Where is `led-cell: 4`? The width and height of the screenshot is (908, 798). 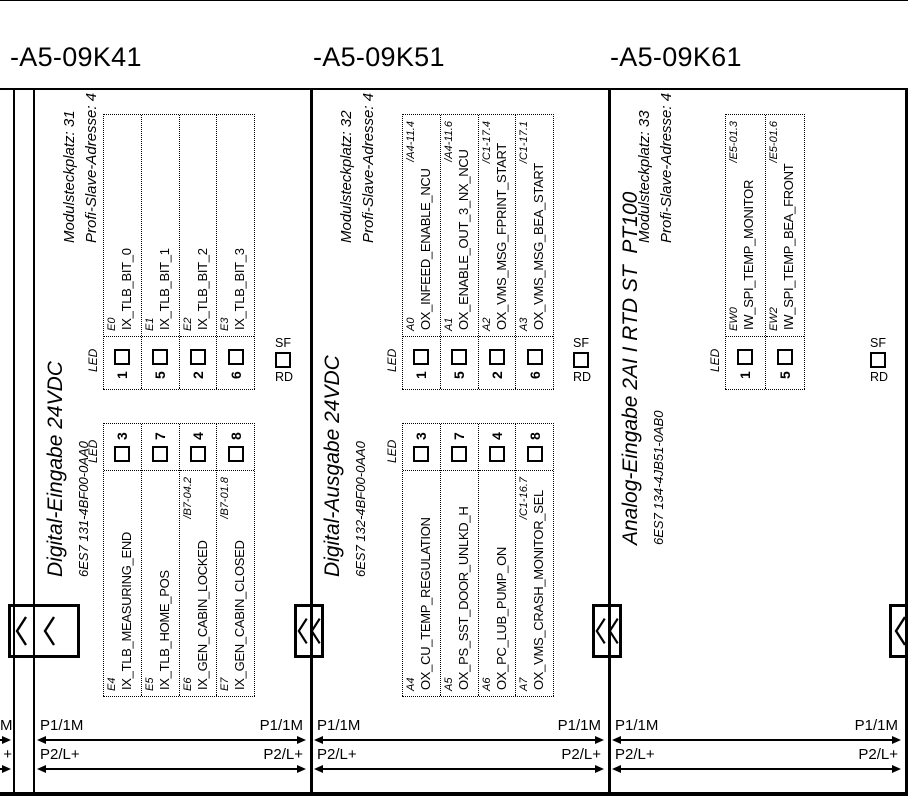 led-cell: 4 is located at coordinates (198, 447).